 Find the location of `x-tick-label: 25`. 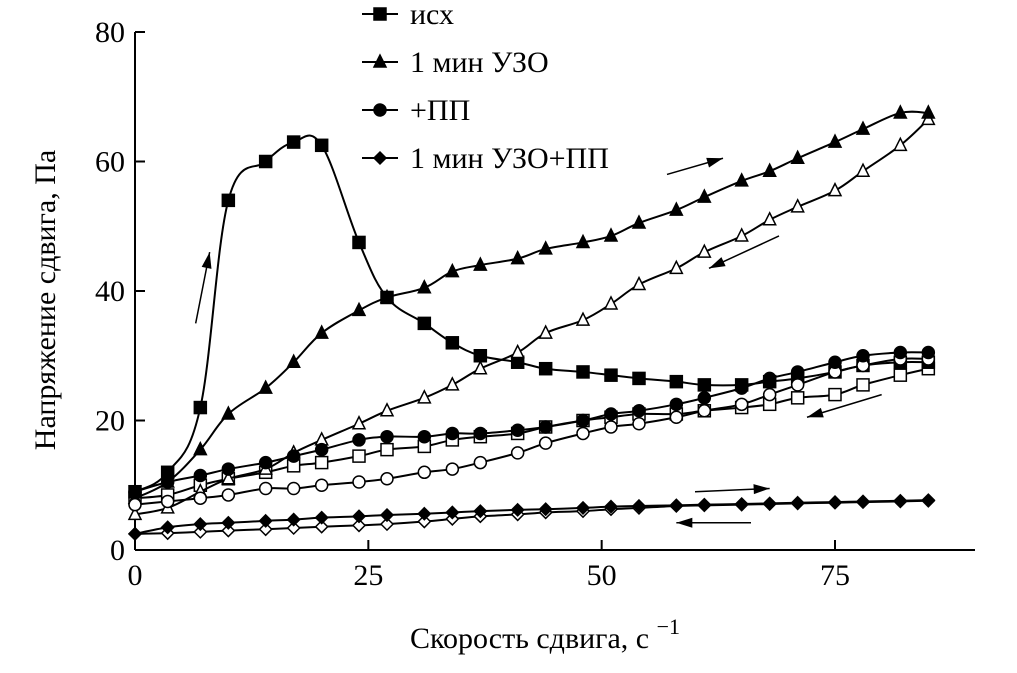

x-tick-label: 25 is located at coordinates (368, 575).